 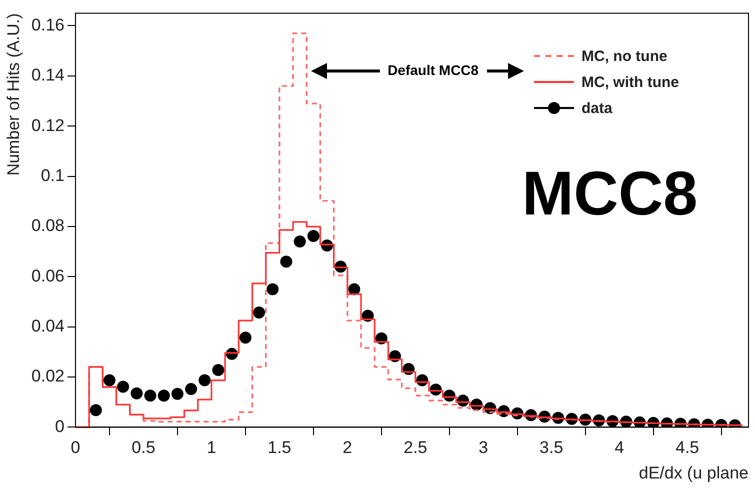 I want to click on y-tick-label: 0.02, so click(x=47, y=376).